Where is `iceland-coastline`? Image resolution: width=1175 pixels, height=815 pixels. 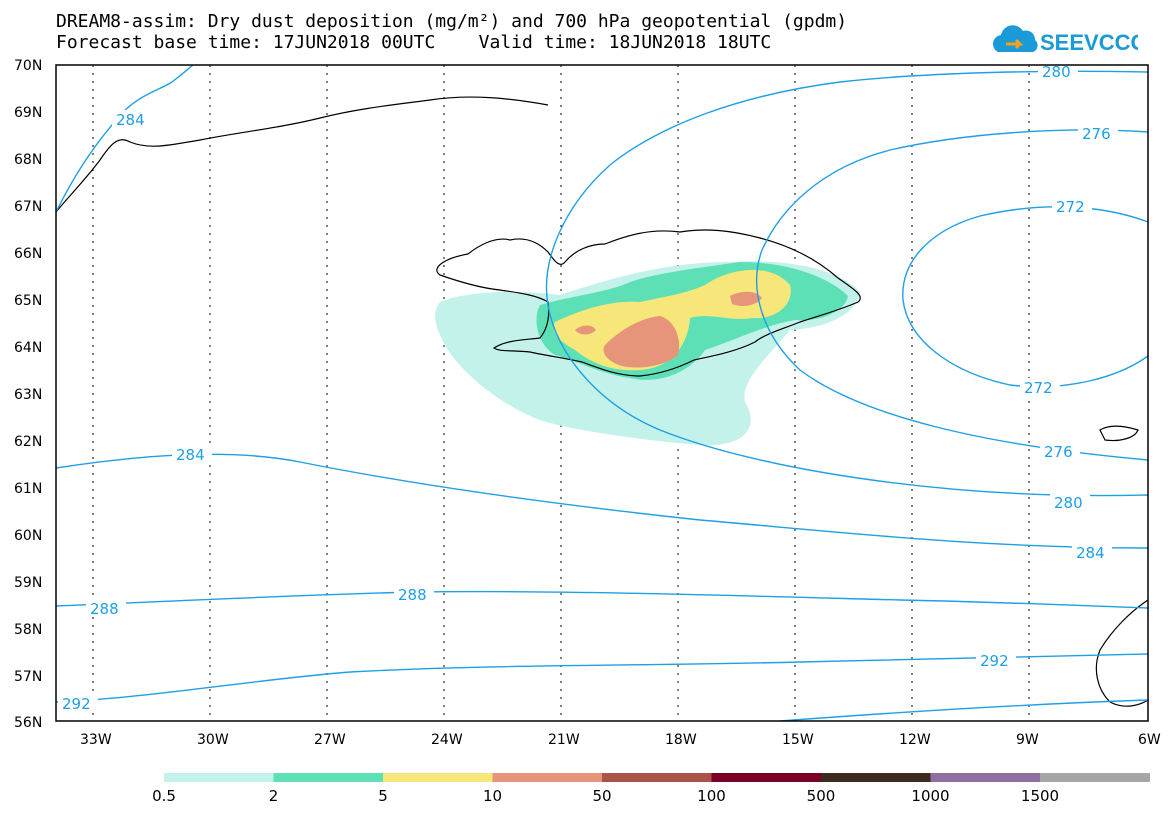
iceland-coastline is located at coordinates (648, 303).